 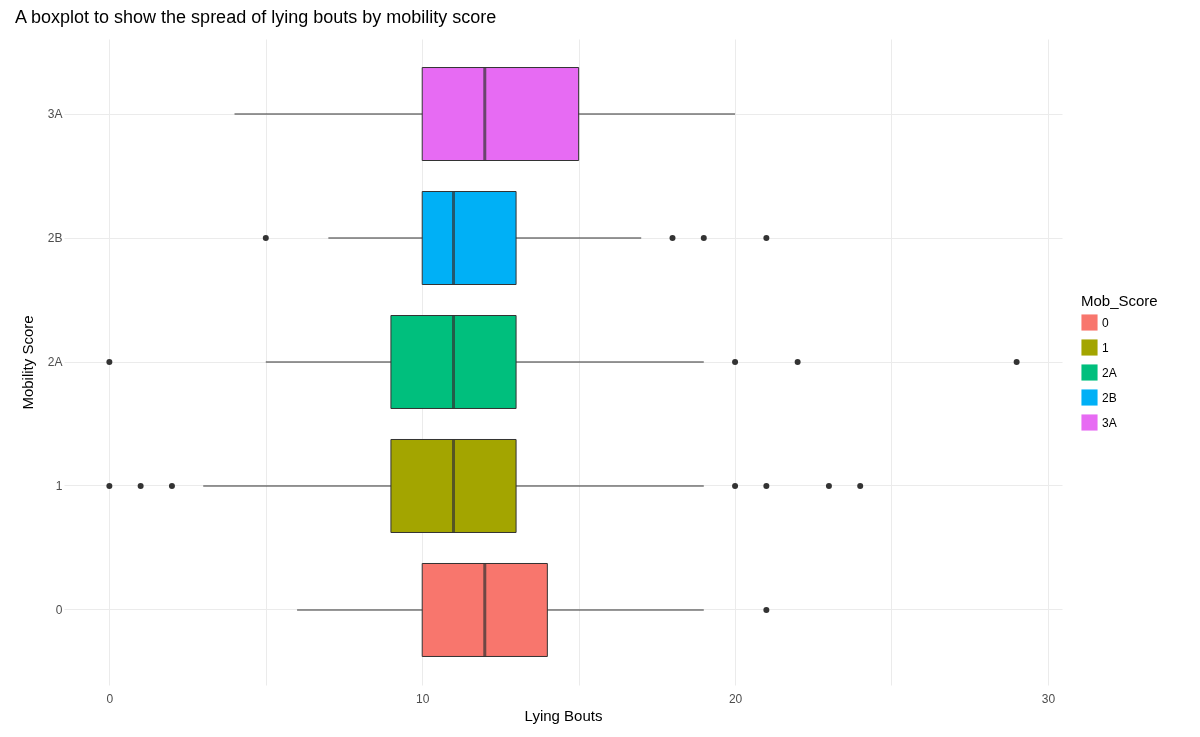 What do you see at coordinates (1109, 372) in the screenshot?
I see `legend-label: 2A` at bounding box center [1109, 372].